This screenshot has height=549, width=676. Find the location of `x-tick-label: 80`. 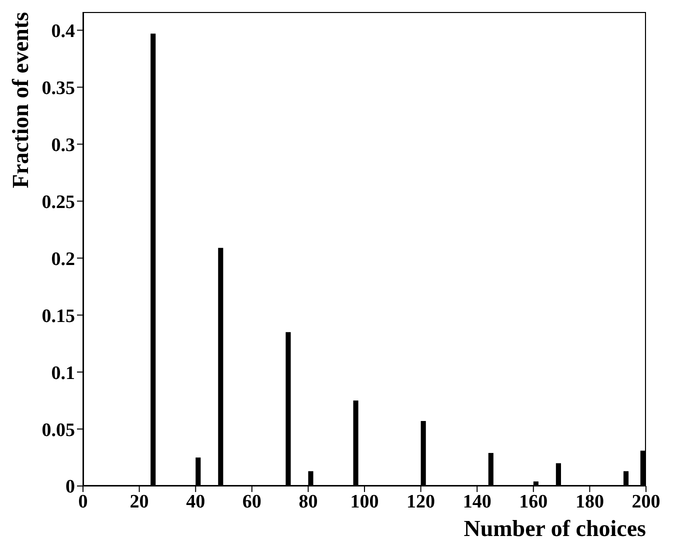

x-tick-label: 80 is located at coordinates (308, 501).